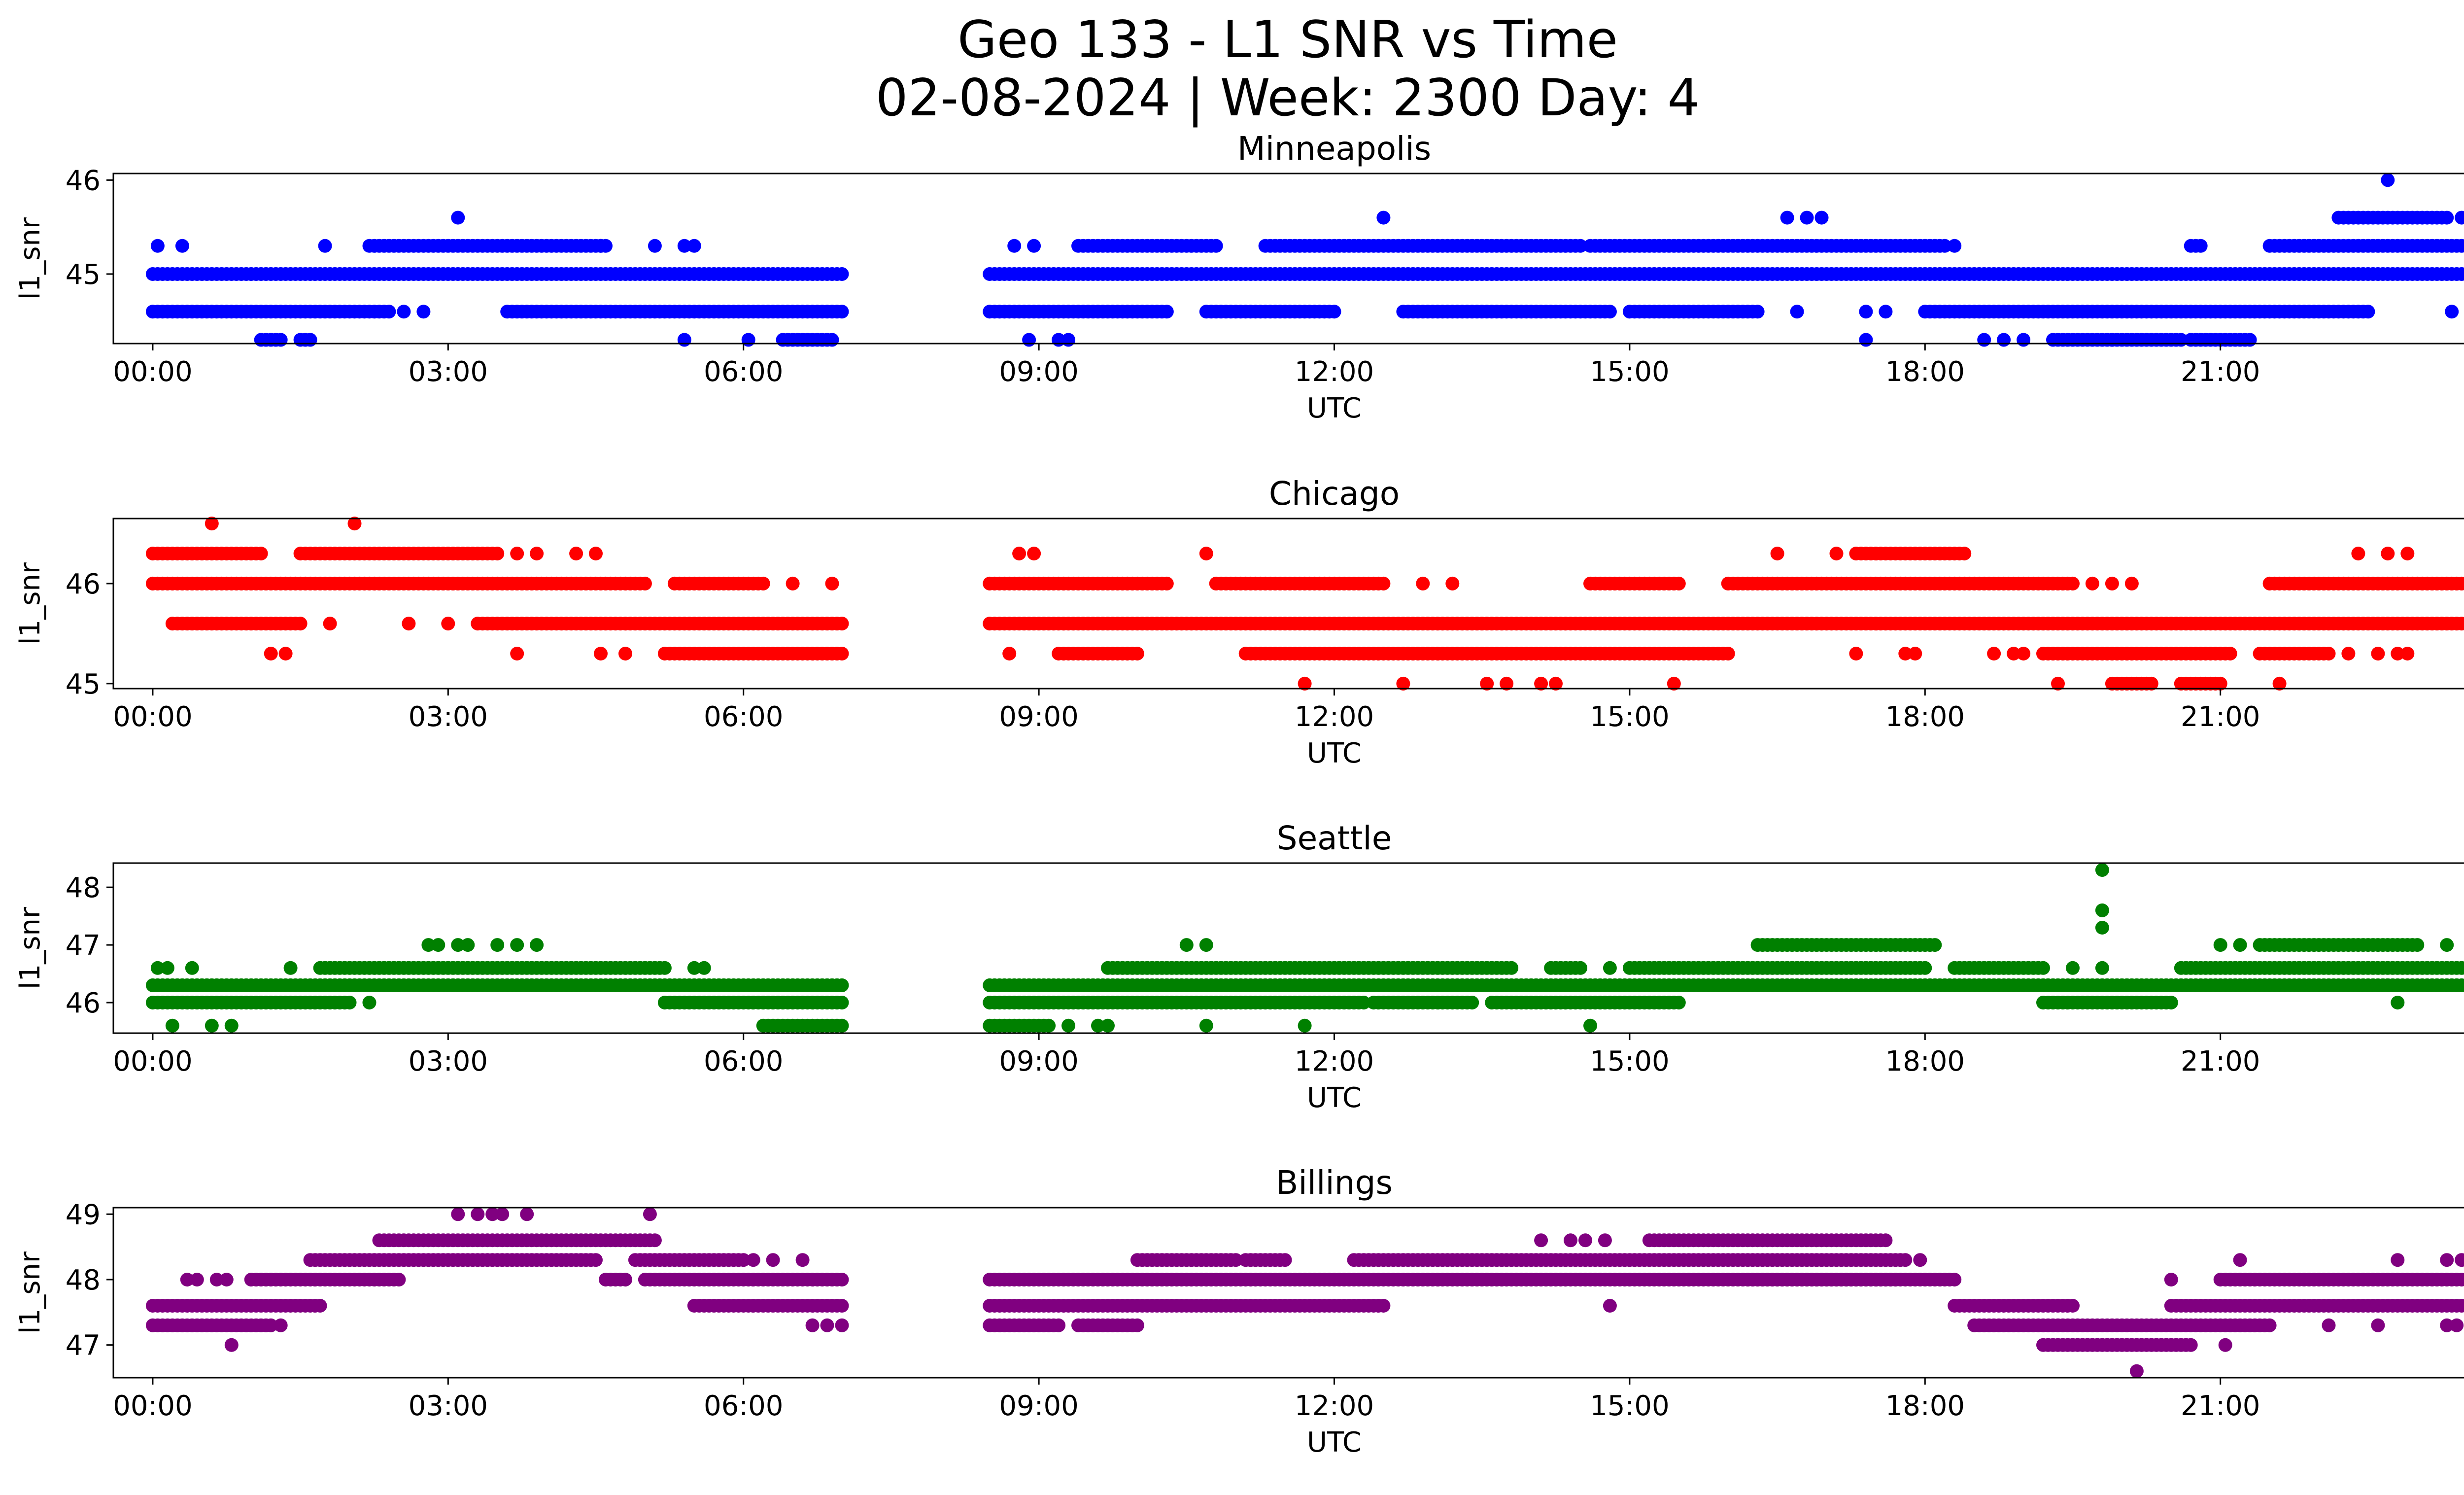  Describe the element at coordinates (152, 1406) in the screenshot. I see `x-tick-label: 00:00` at that location.